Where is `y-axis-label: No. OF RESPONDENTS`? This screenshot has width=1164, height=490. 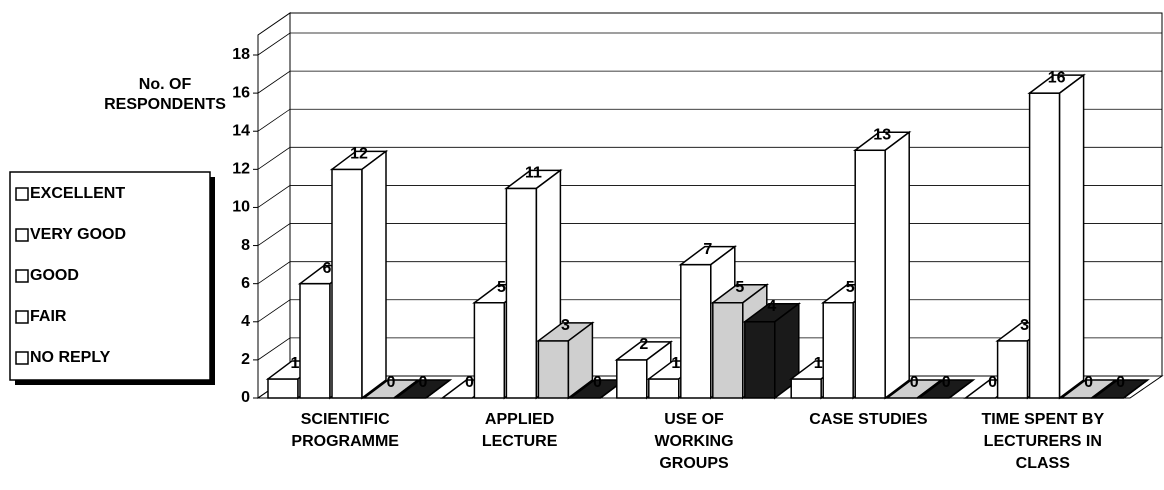 y-axis-label: No. OF RESPONDENTS is located at coordinates (165, 94).